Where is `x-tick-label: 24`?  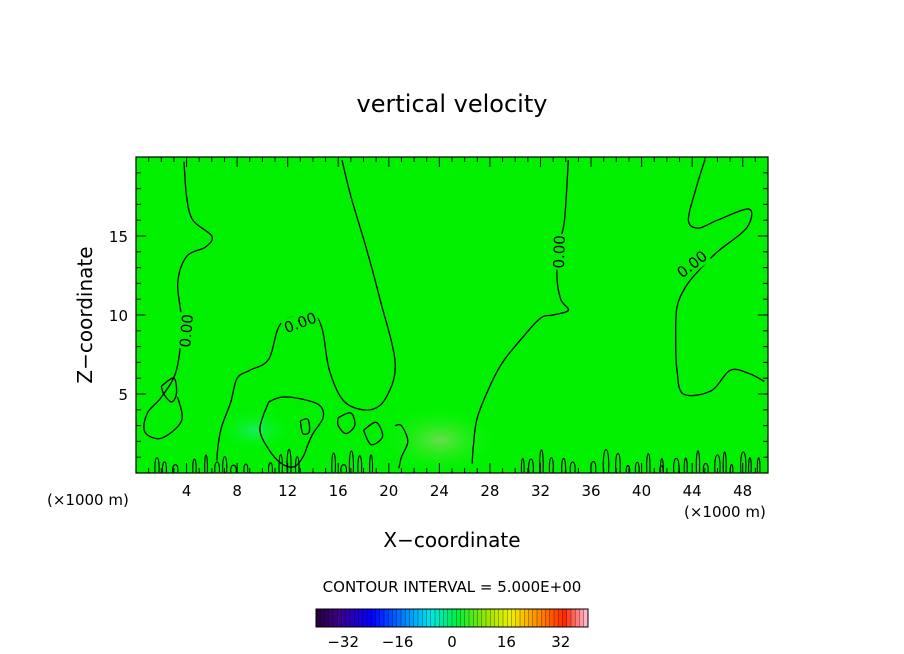 x-tick-label: 24 is located at coordinates (439, 491).